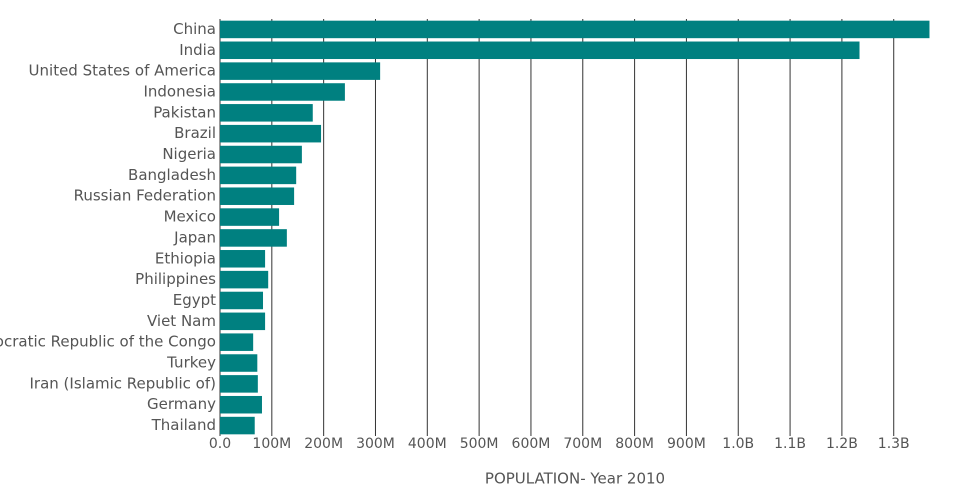  Describe the element at coordinates (634, 444) in the screenshot. I see `x-tick-label: 800M` at that location.